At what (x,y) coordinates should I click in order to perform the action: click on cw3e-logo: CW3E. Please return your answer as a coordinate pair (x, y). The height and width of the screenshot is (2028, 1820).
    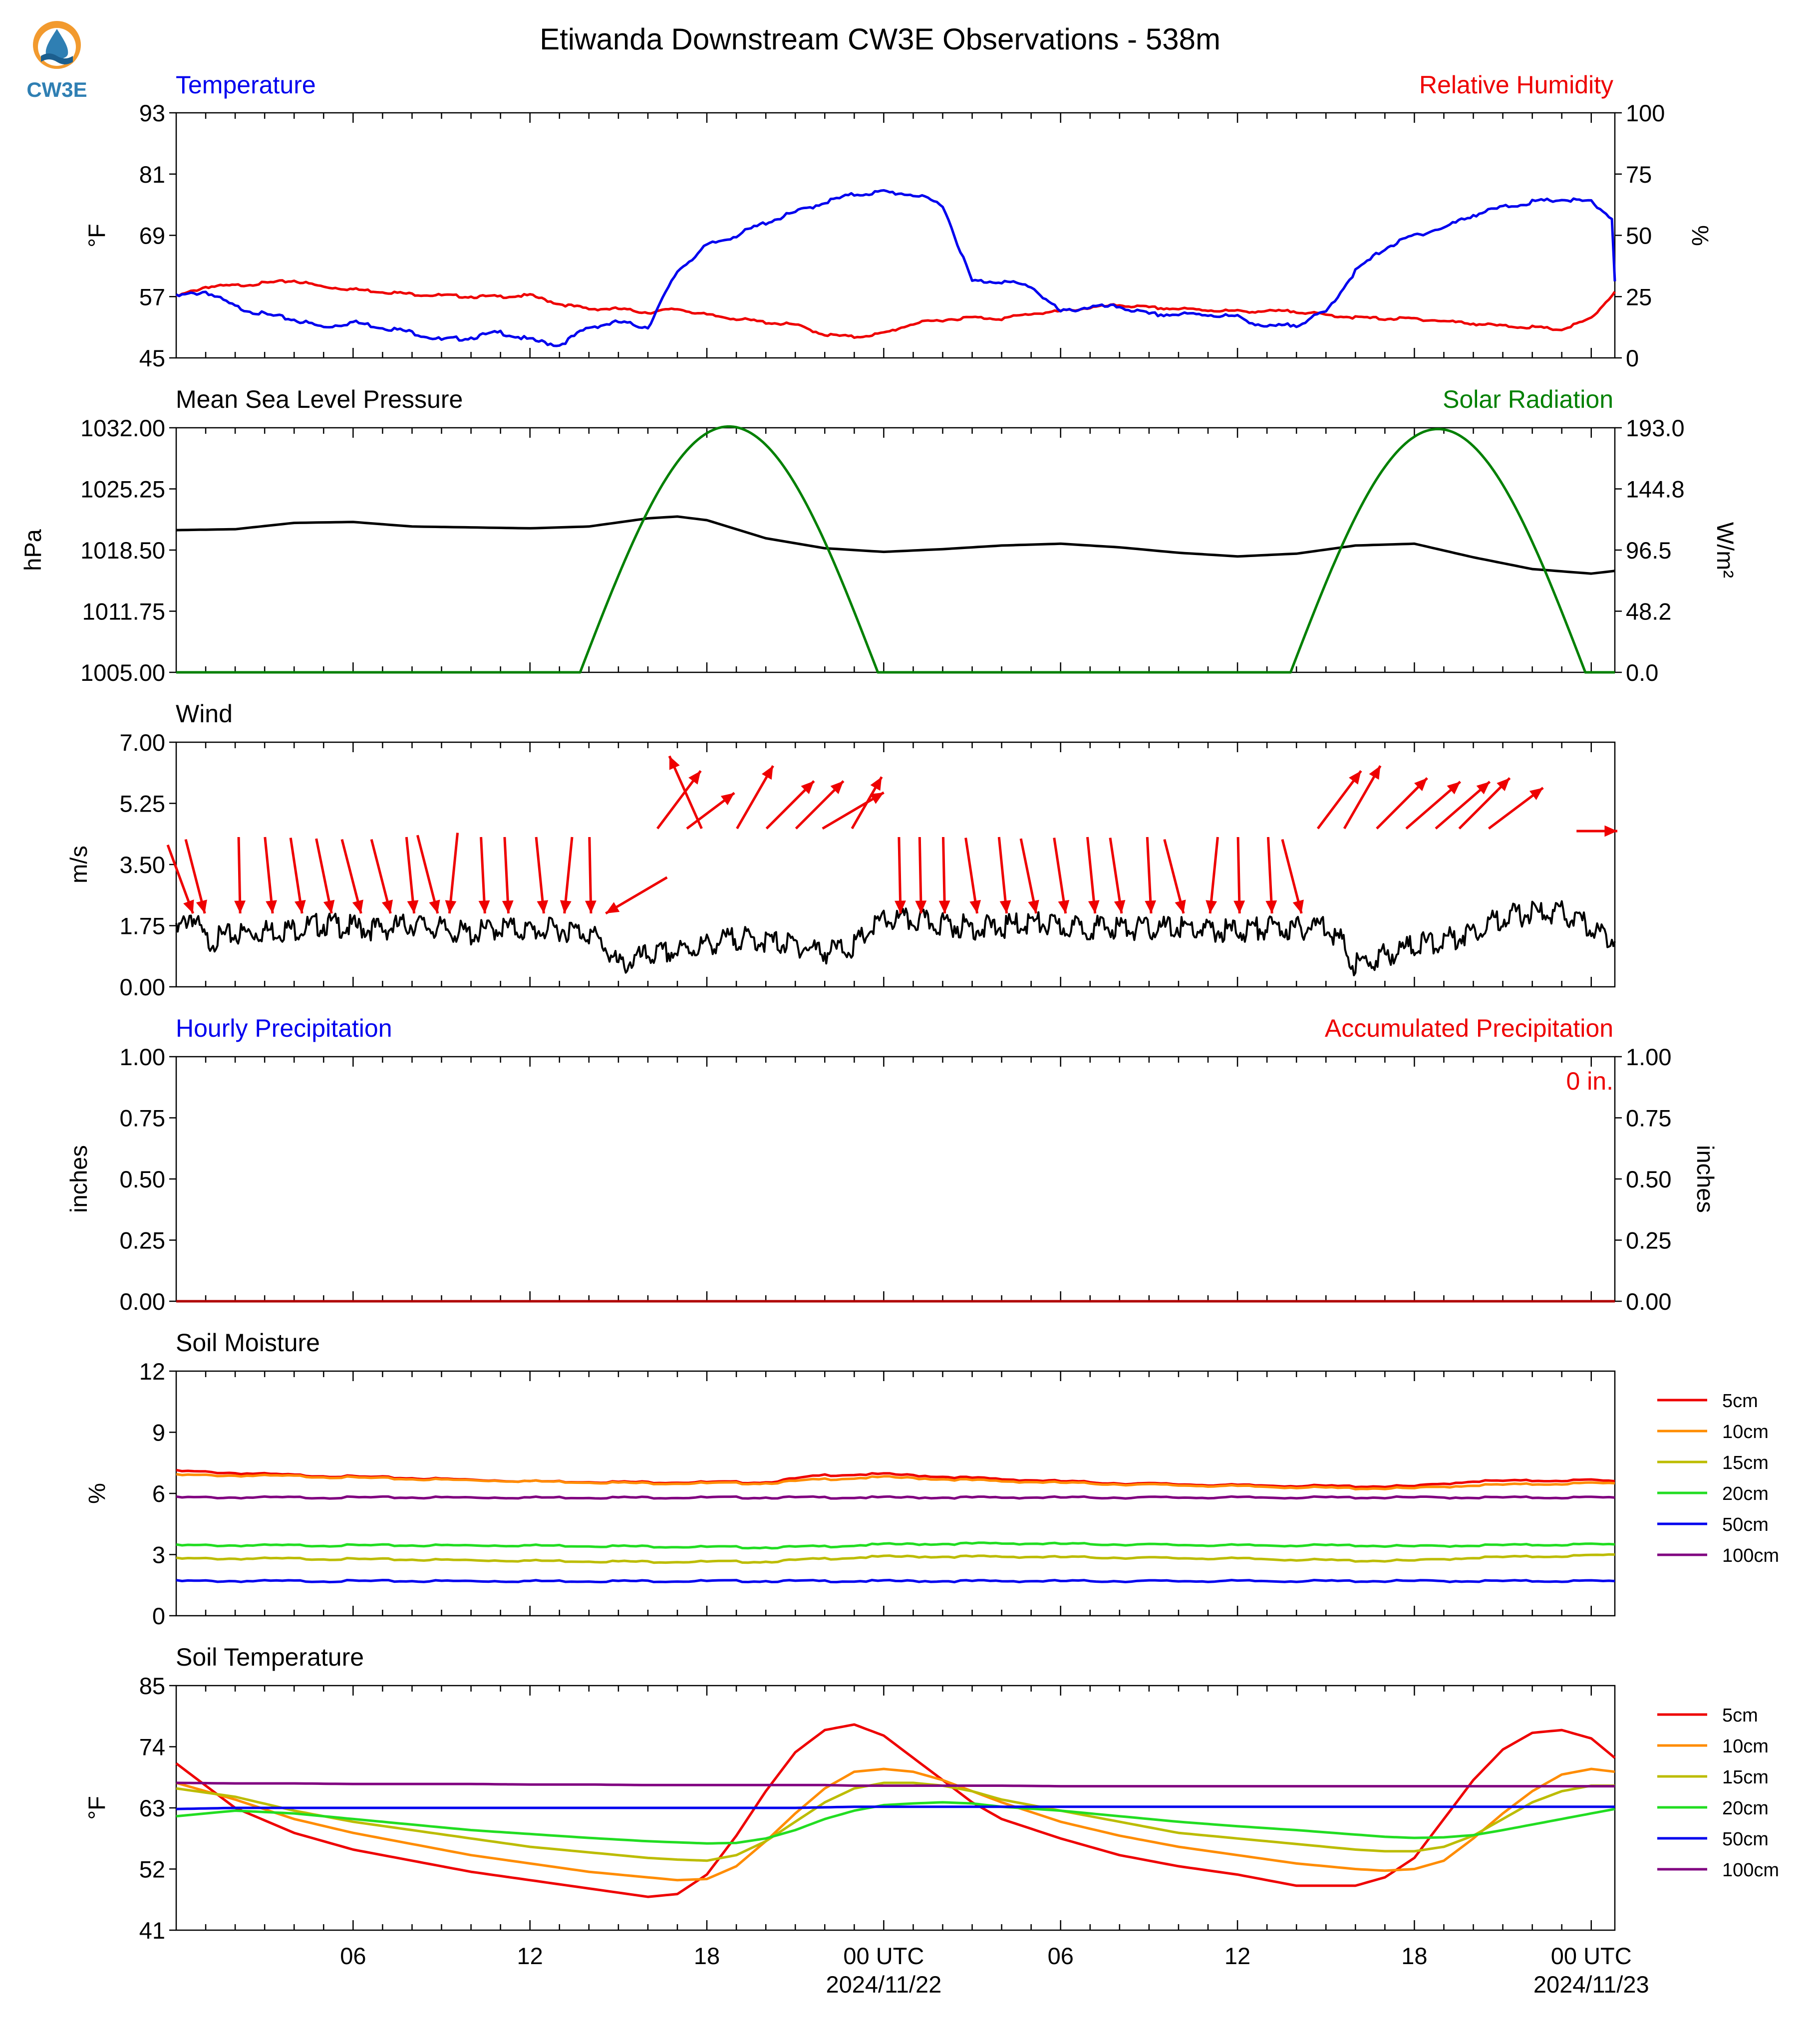
    Looking at the image, I should click on (56, 61).